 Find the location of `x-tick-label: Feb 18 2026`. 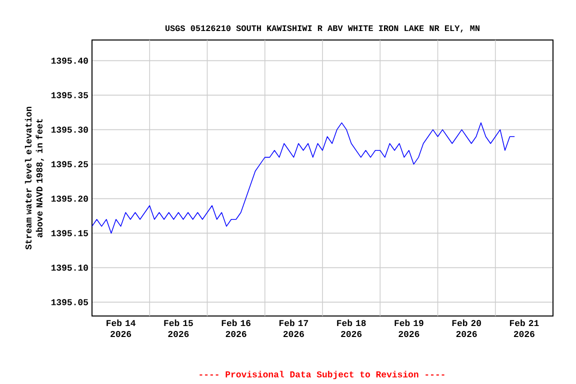

x-tick-label: Feb 18 2026 is located at coordinates (351, 329).